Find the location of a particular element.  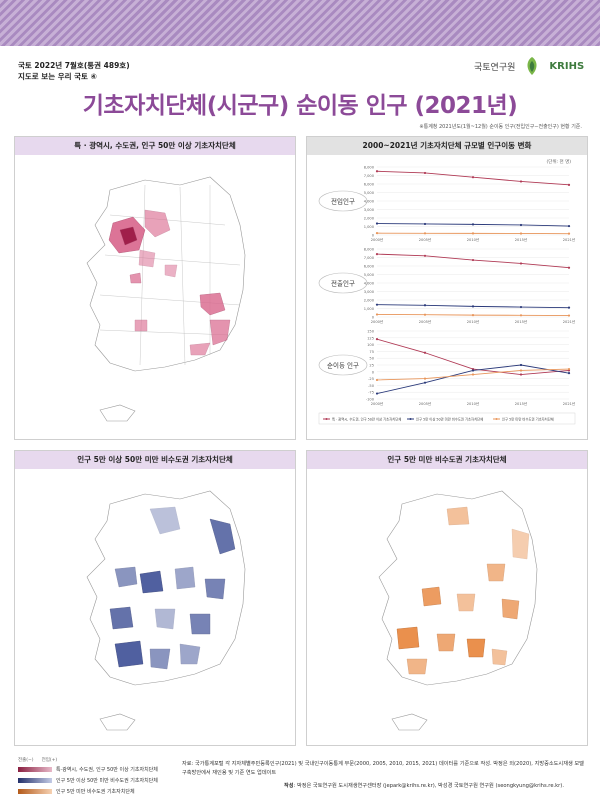

map-panel-midsize-title: 인구 5만 이상 50만 미만 비수도권 기초자치단체 is located at coordinates (155, 460).